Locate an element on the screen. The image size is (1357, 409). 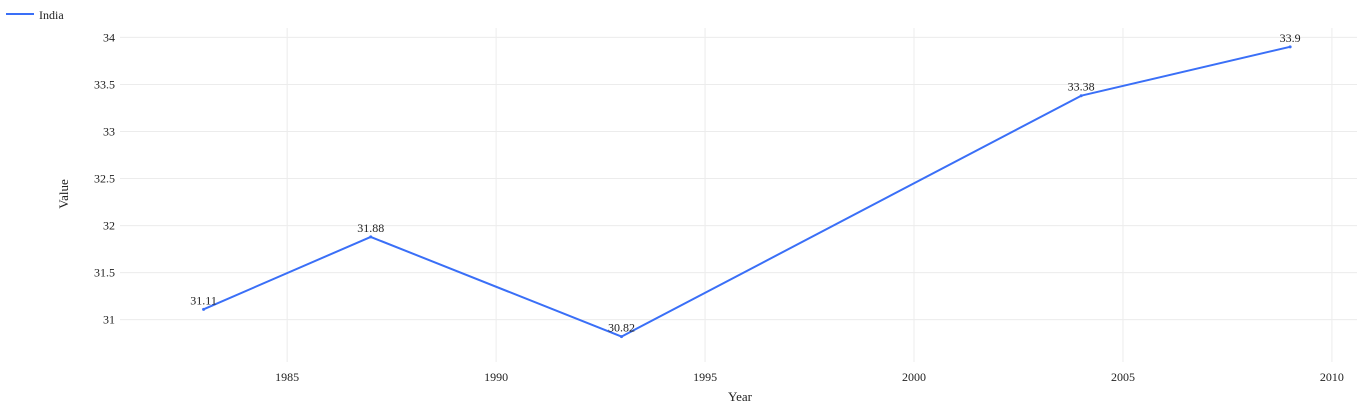
data-label: 31.88 is located at coordinates (370, 228).